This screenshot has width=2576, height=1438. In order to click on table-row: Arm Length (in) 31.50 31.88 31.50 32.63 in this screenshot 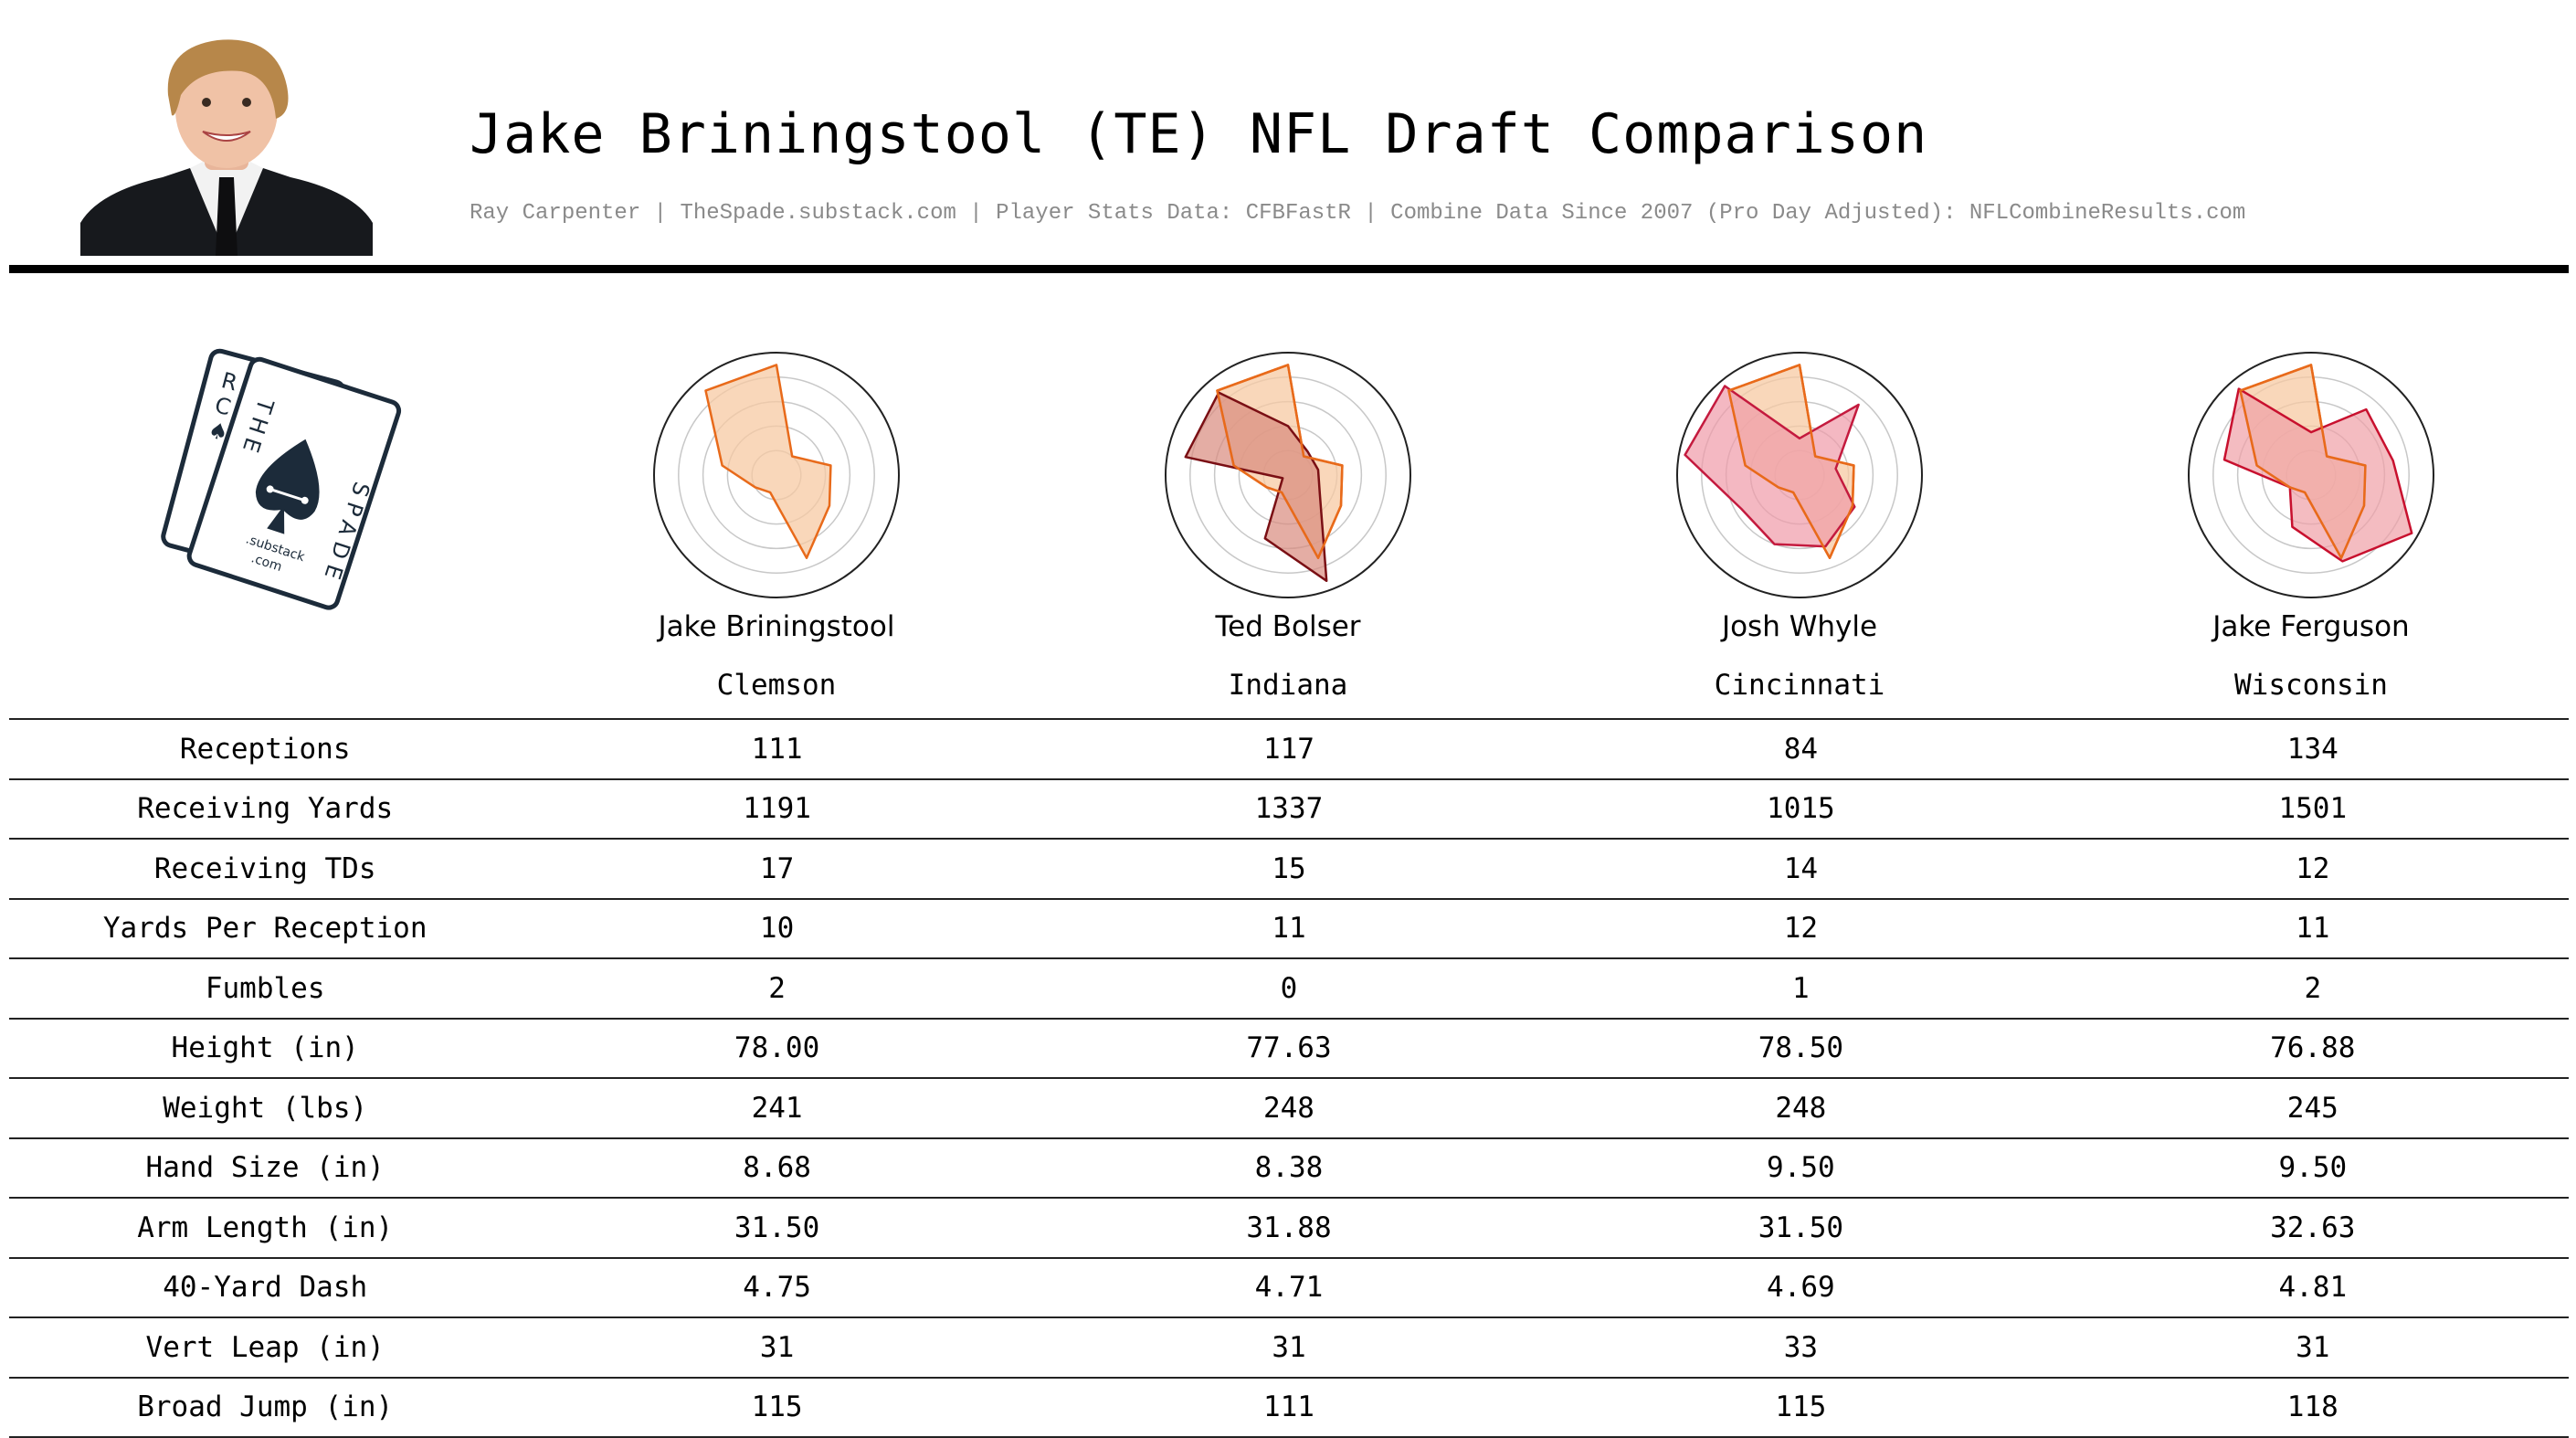, I will do `click(1289, 1227)`.